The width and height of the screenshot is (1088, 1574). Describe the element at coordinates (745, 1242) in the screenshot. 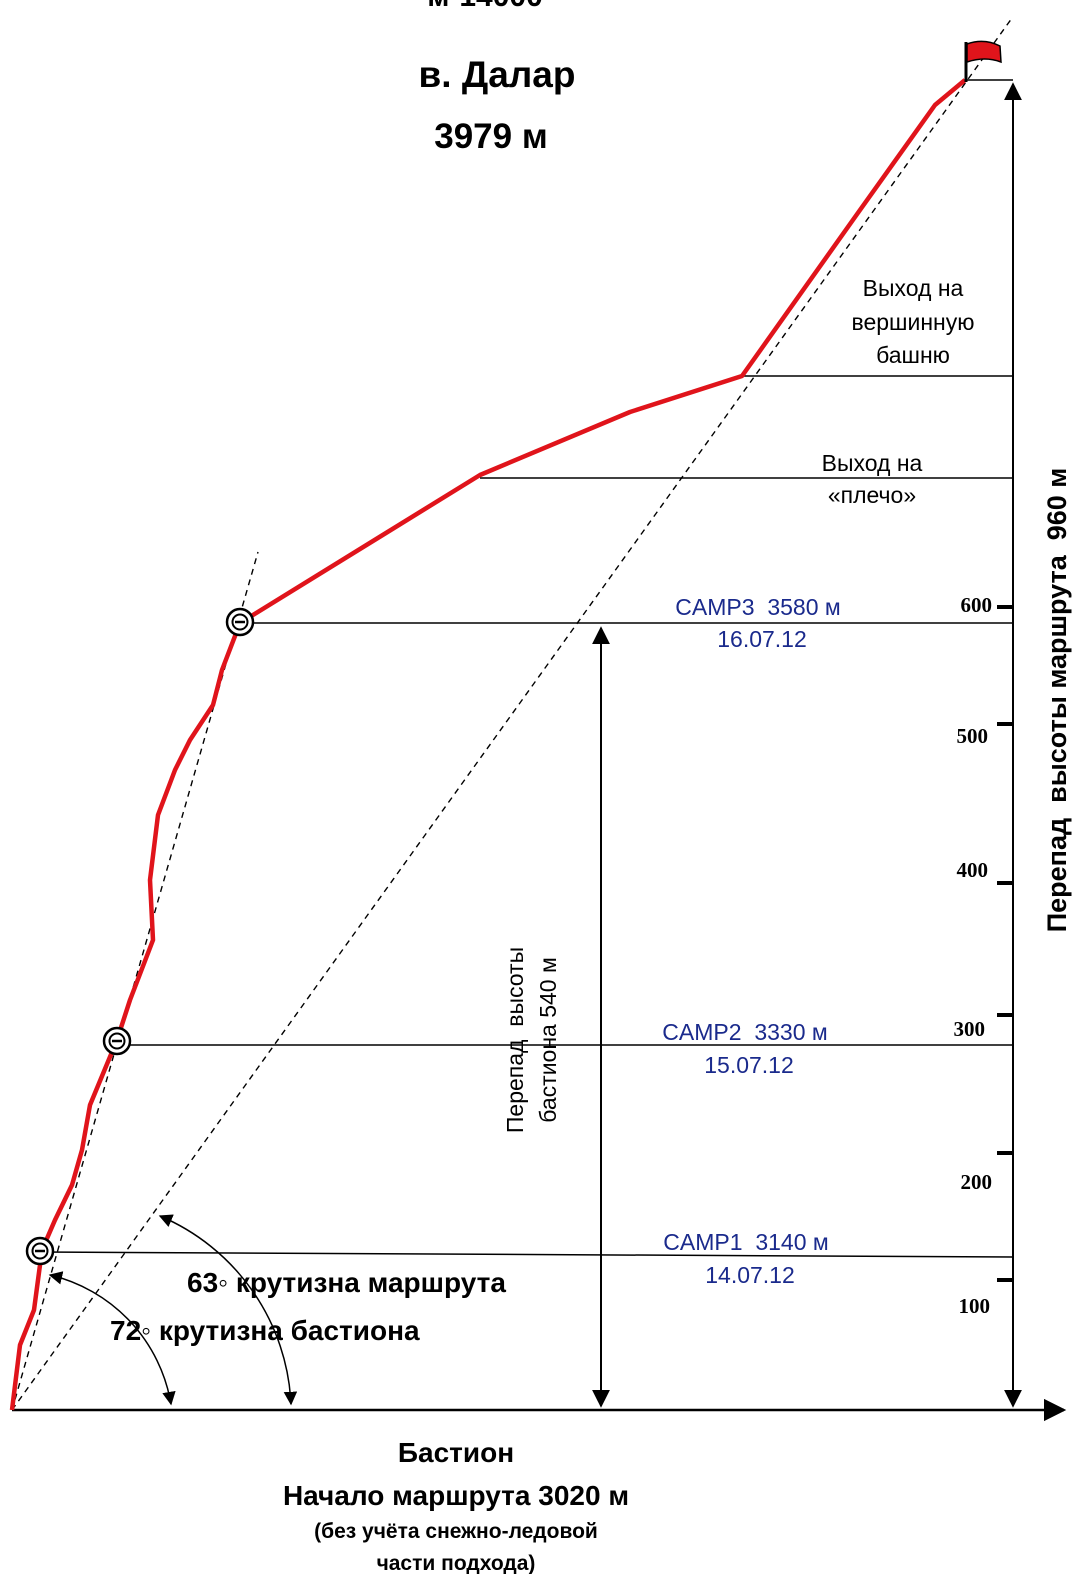

I see `camp1-label: CAMP1 3140 м` at that location.